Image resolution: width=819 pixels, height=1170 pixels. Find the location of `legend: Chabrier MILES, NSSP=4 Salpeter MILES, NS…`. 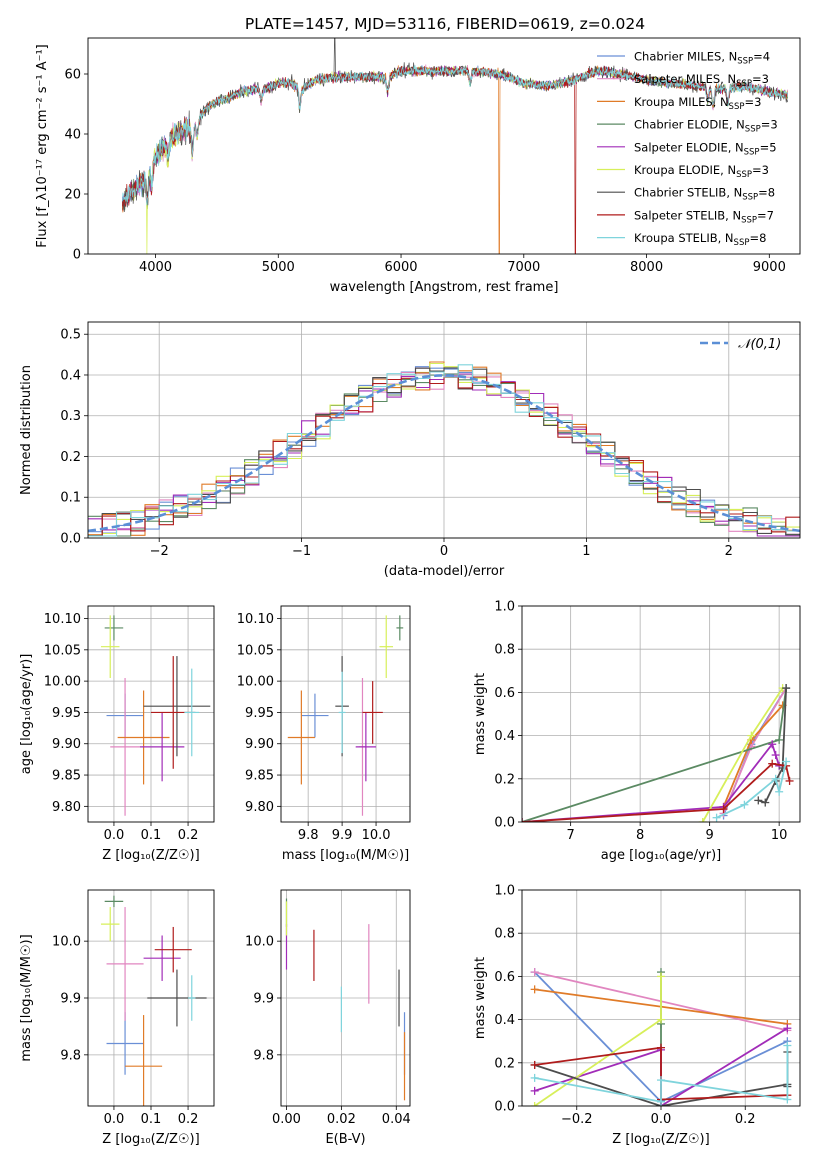

legend: Chabrier MILES, NSSP=4 Salpeter MILES, NS… is located at coordinates (687, 149).